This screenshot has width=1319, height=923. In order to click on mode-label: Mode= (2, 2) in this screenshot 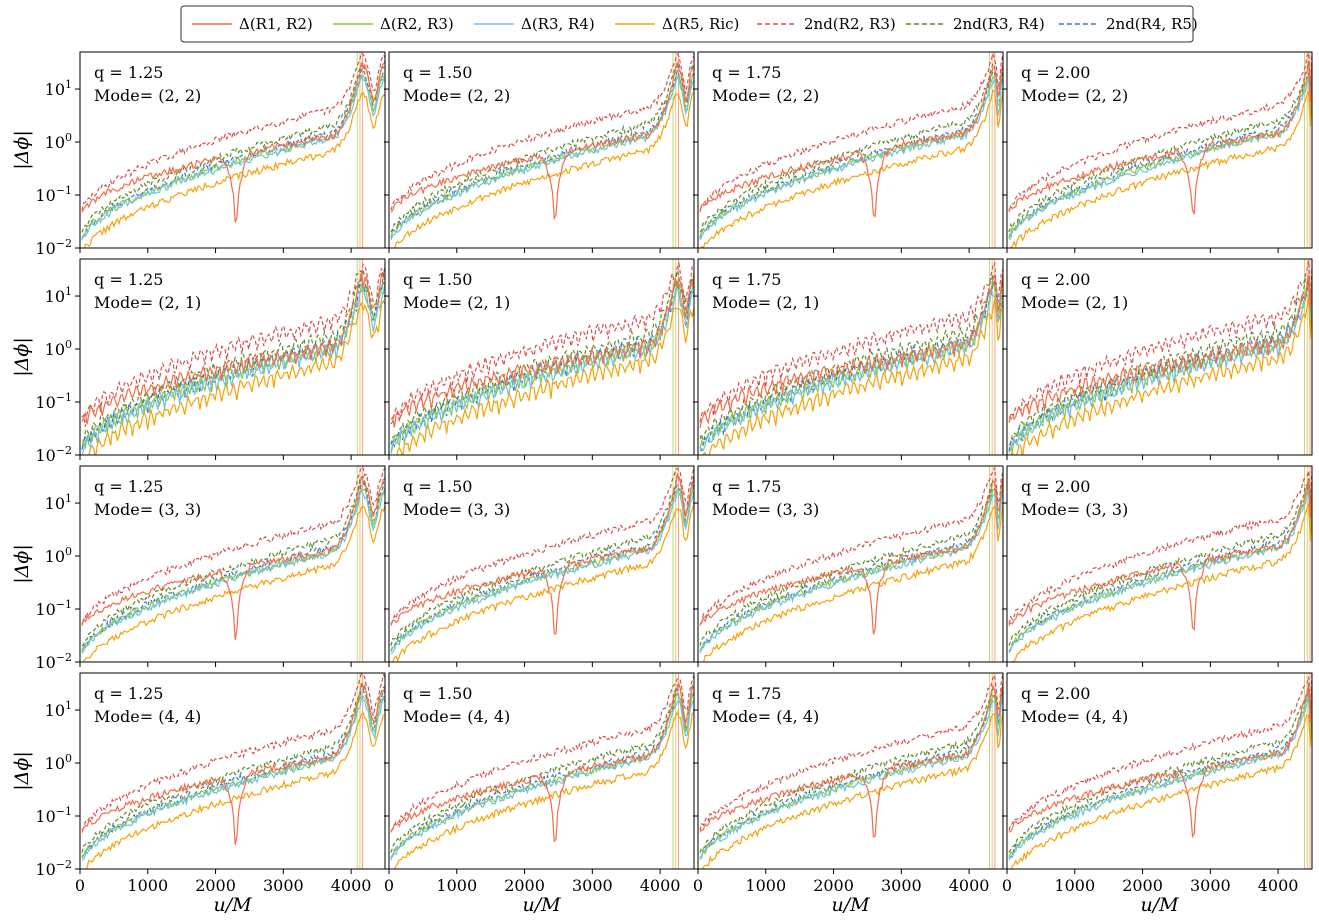, I will do `click(456, 95)`.